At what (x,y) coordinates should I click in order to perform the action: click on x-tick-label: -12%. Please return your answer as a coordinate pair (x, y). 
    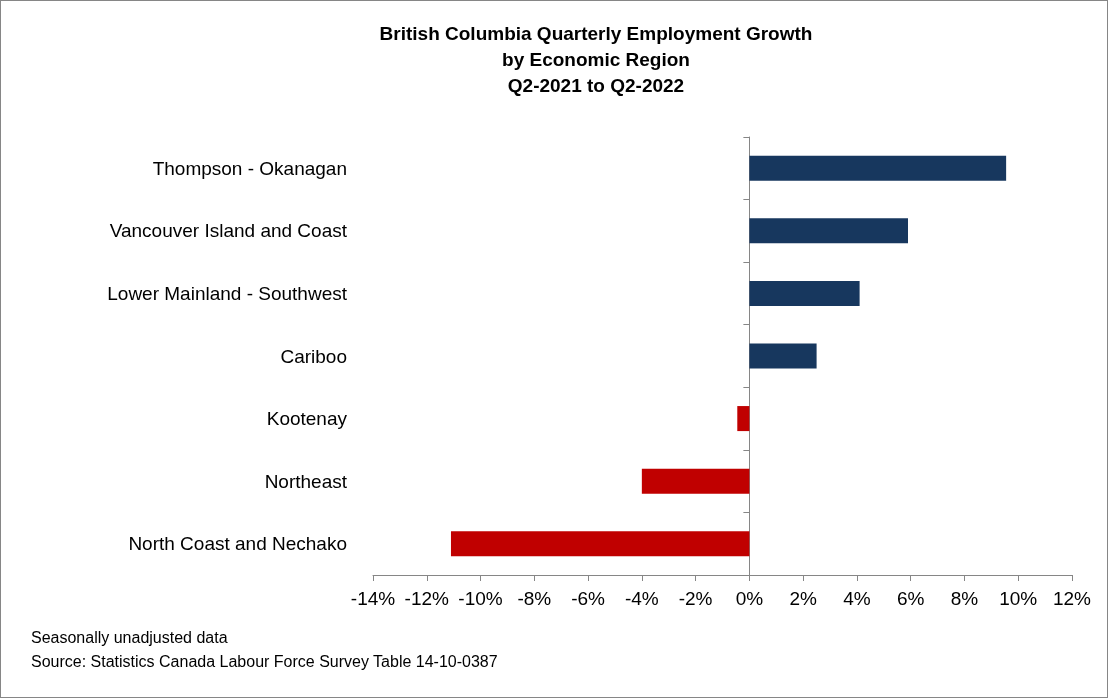
    Looking at the image, I should click on (427, 598).